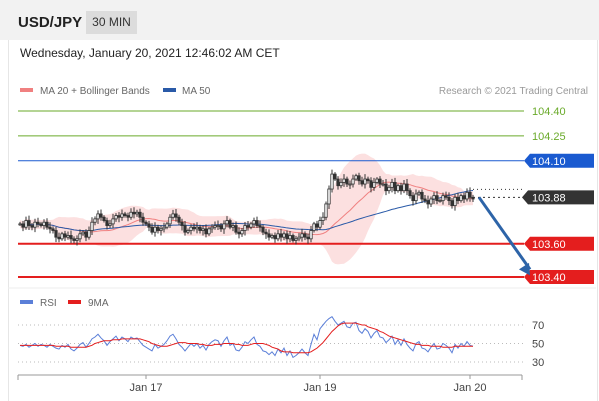 This screenshot has width=599, height=401. Describe the element at coordinates (111, 22) in the screenshot. I see `timeframe-button: 30 MIN` at that location.